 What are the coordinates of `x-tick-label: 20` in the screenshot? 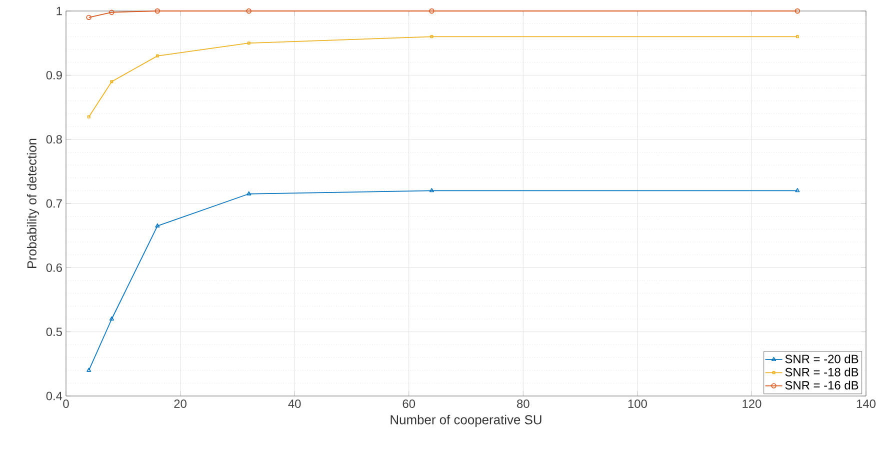 It's located at (180, 404).